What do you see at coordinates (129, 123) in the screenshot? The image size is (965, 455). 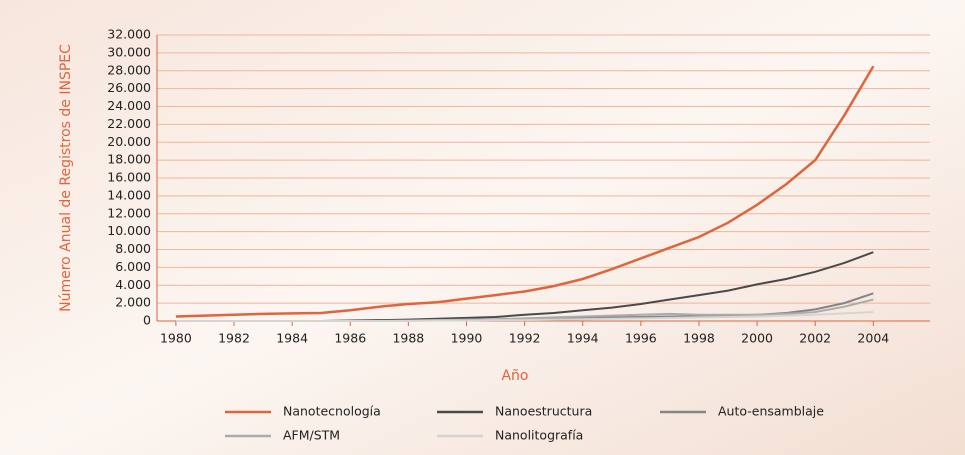 I see `y-tick-label: 22.000` at bounding box center [129, 123].